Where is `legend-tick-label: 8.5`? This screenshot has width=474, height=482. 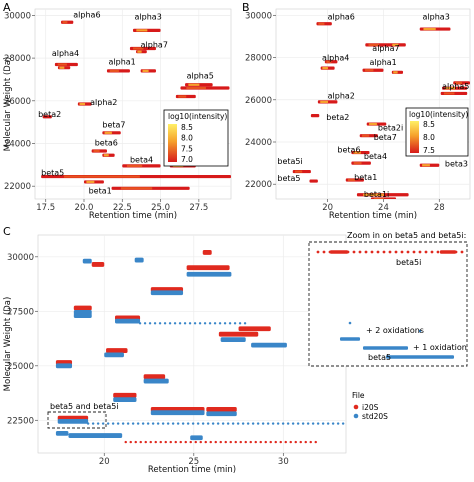 legend-tick-label: 8.5 is located at coordinates (429, 124).